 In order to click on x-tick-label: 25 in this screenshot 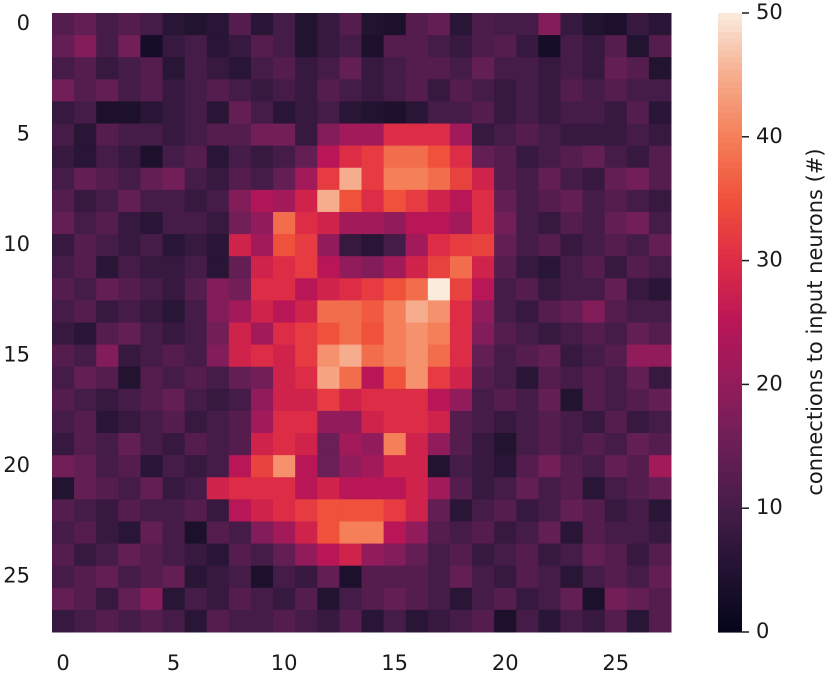, I will do `click(615, 663)`.